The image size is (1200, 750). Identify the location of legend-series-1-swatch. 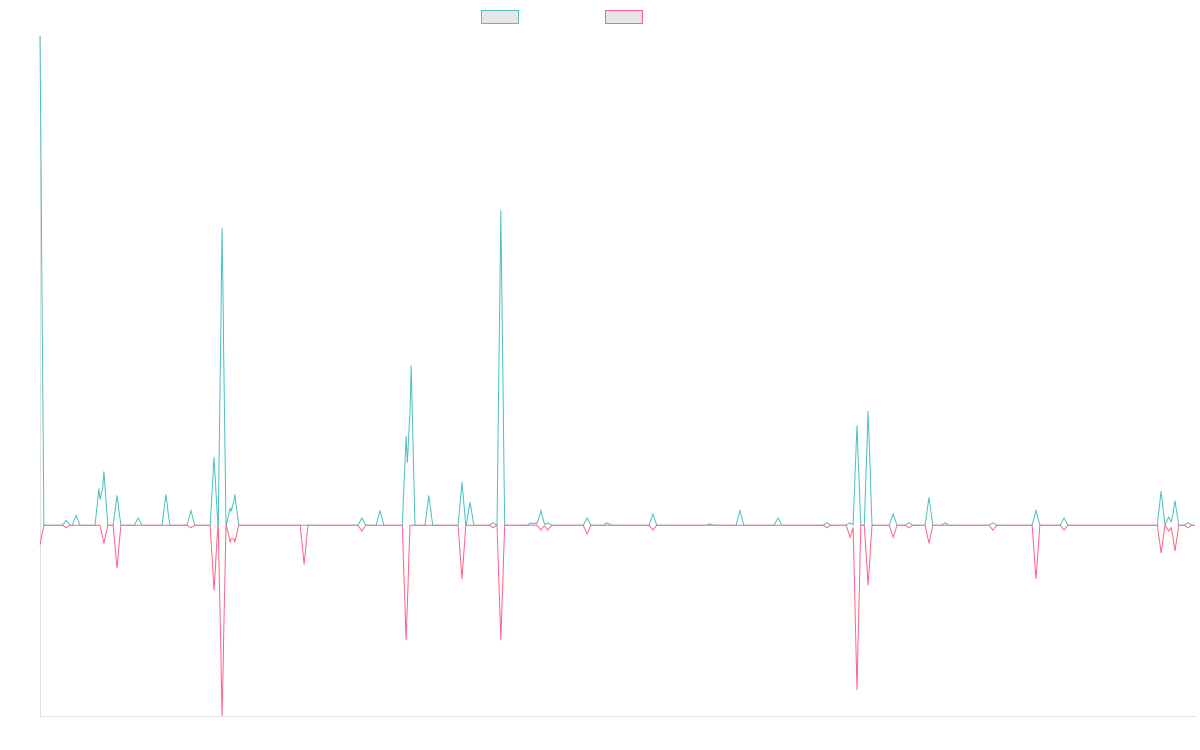
(500, 17).